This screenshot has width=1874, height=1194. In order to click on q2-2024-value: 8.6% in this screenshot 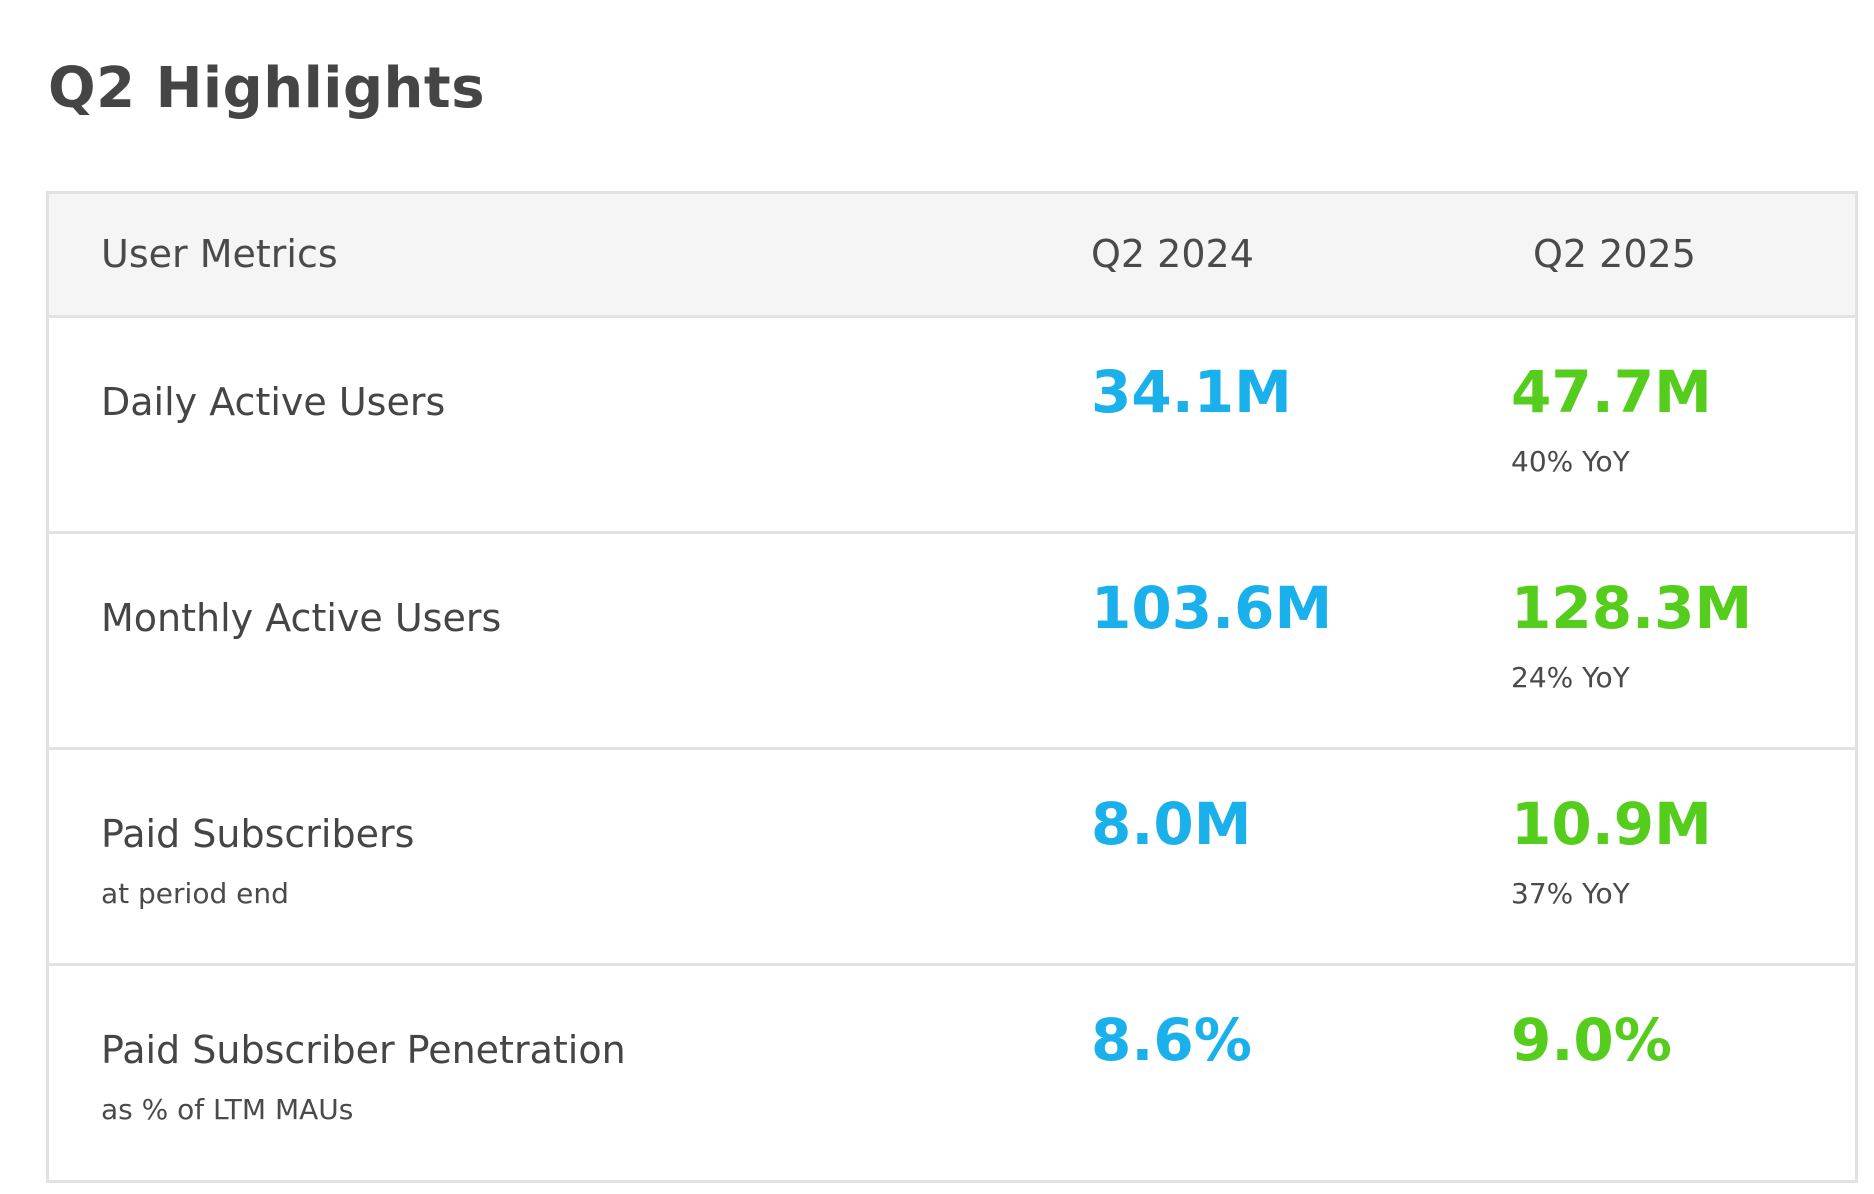, I will do `click(1171, 1040)`.